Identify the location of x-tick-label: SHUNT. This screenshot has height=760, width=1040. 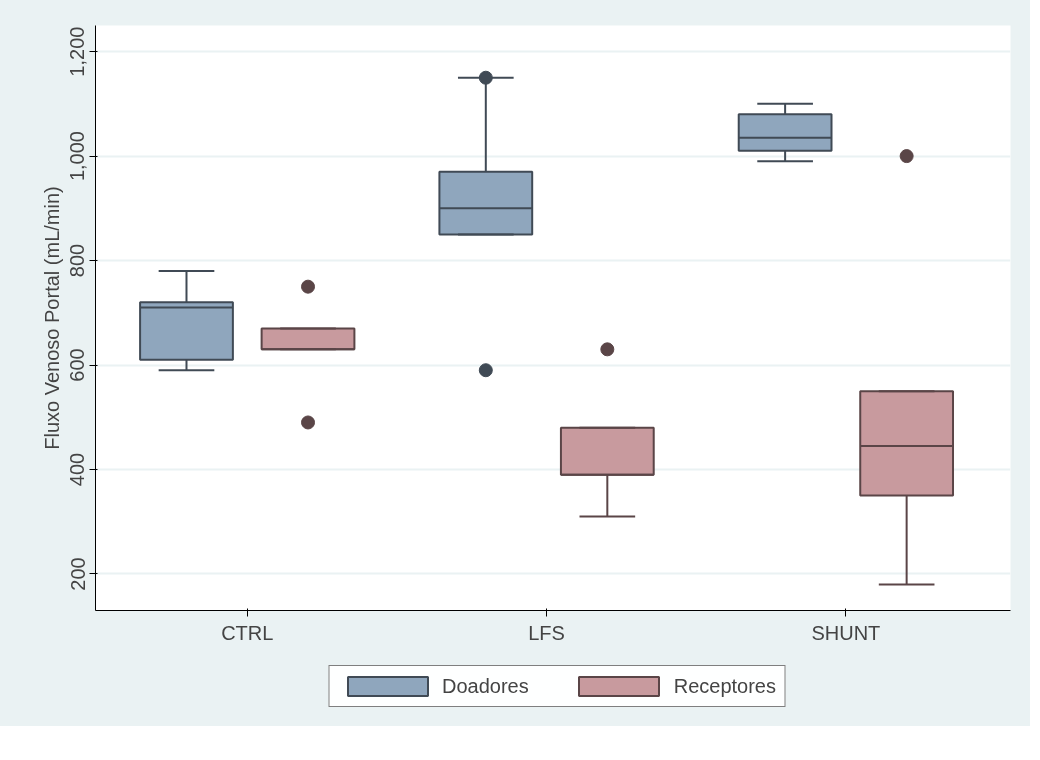
(846, 632).